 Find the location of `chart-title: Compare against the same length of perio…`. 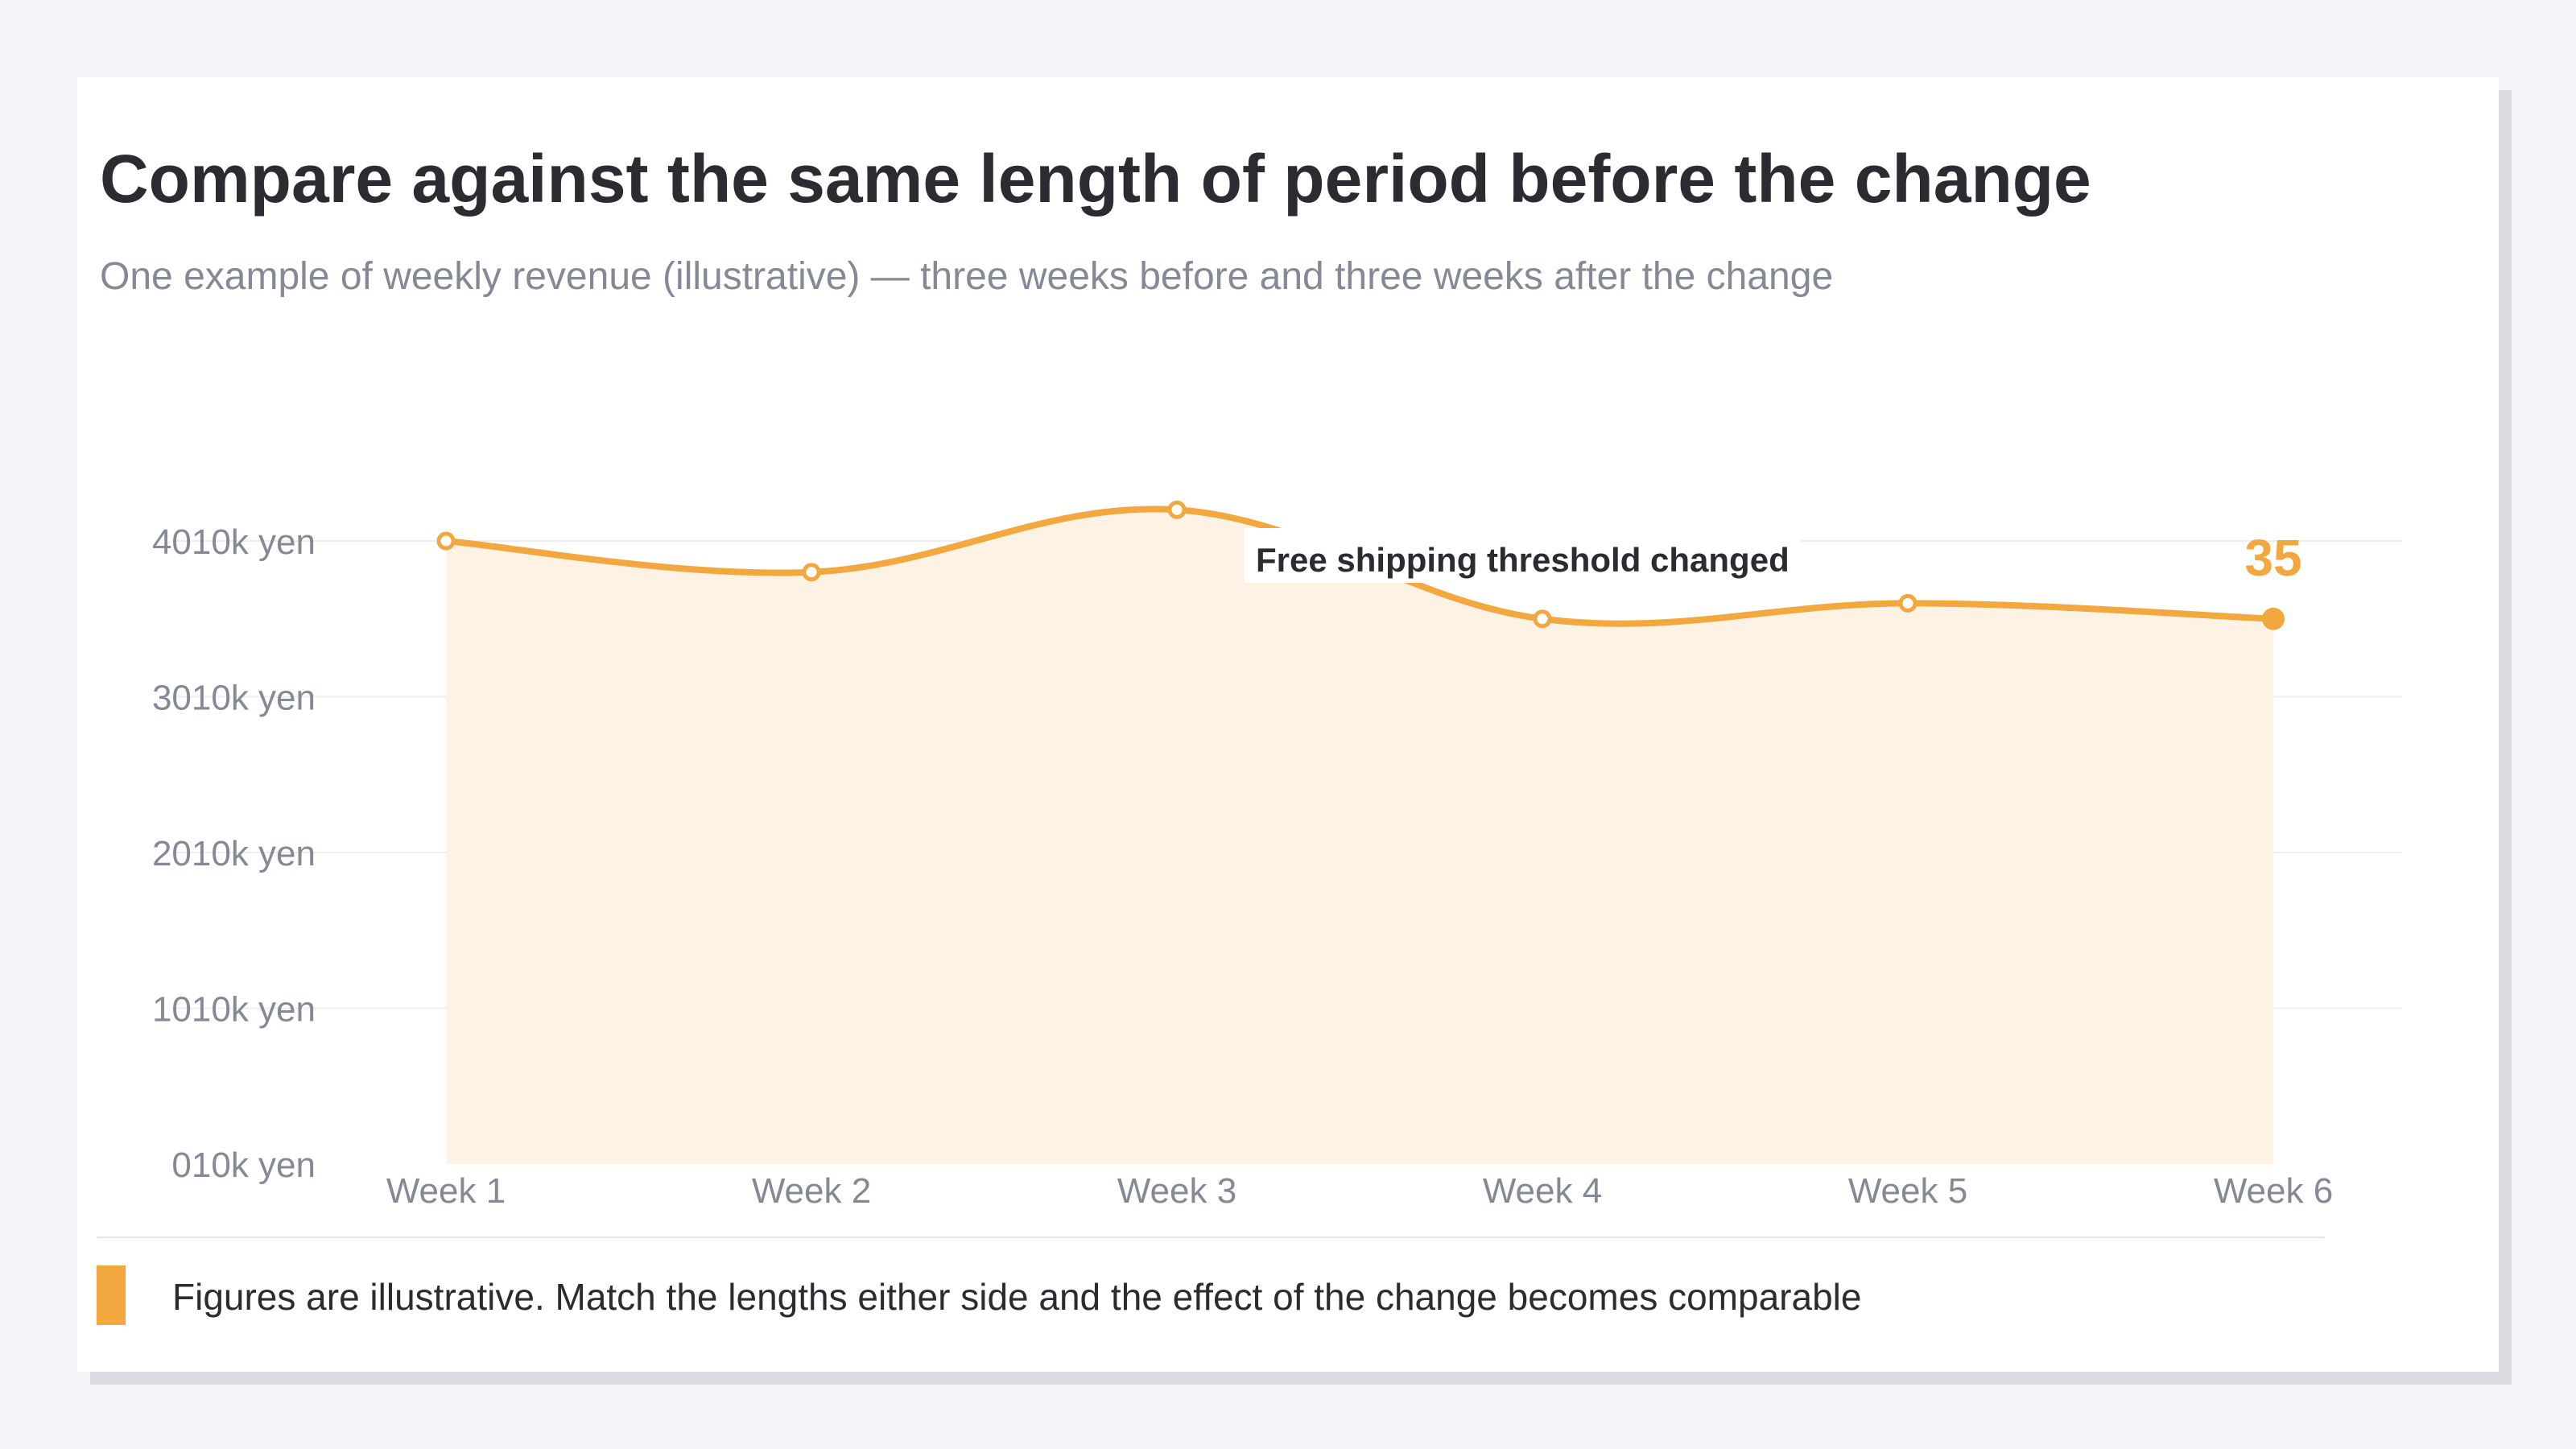

chart-title: Compare against the same length of perio… is located at coordinates (1095, 179).